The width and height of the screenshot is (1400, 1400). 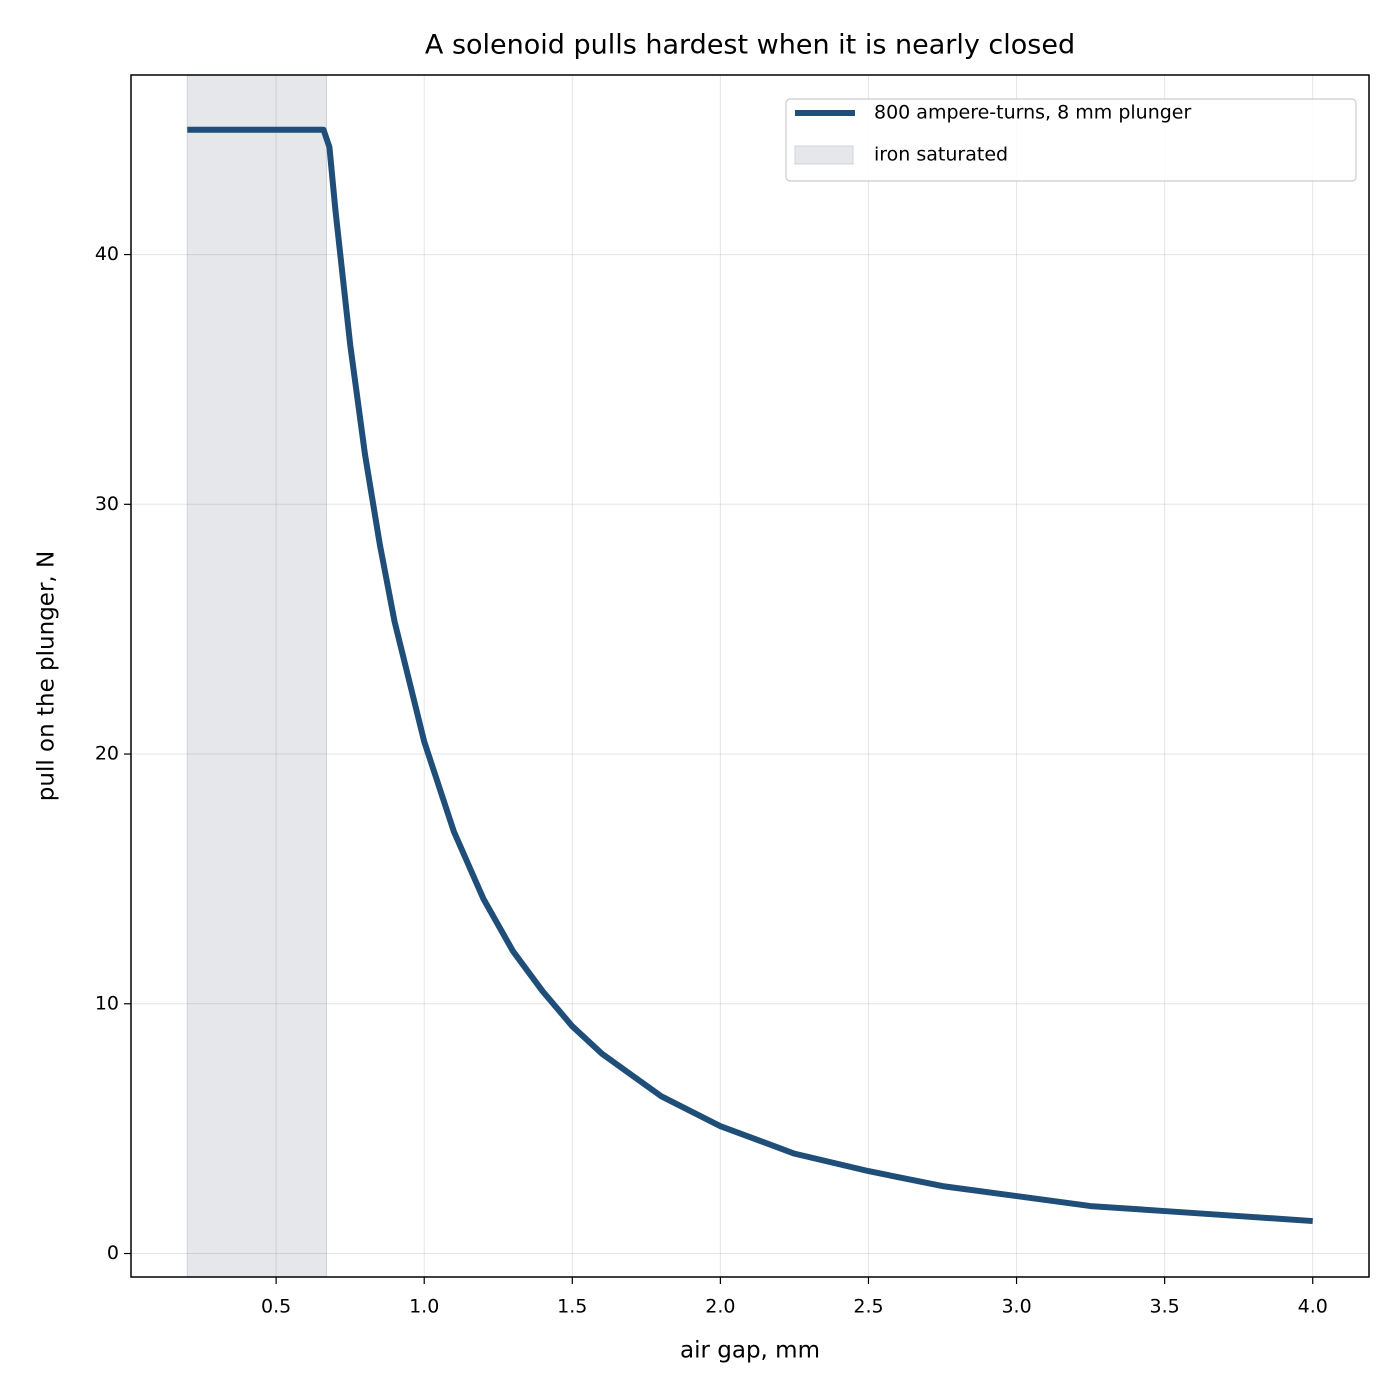 I want to click on y-tick-label: 20, so click(x=107, y=754).